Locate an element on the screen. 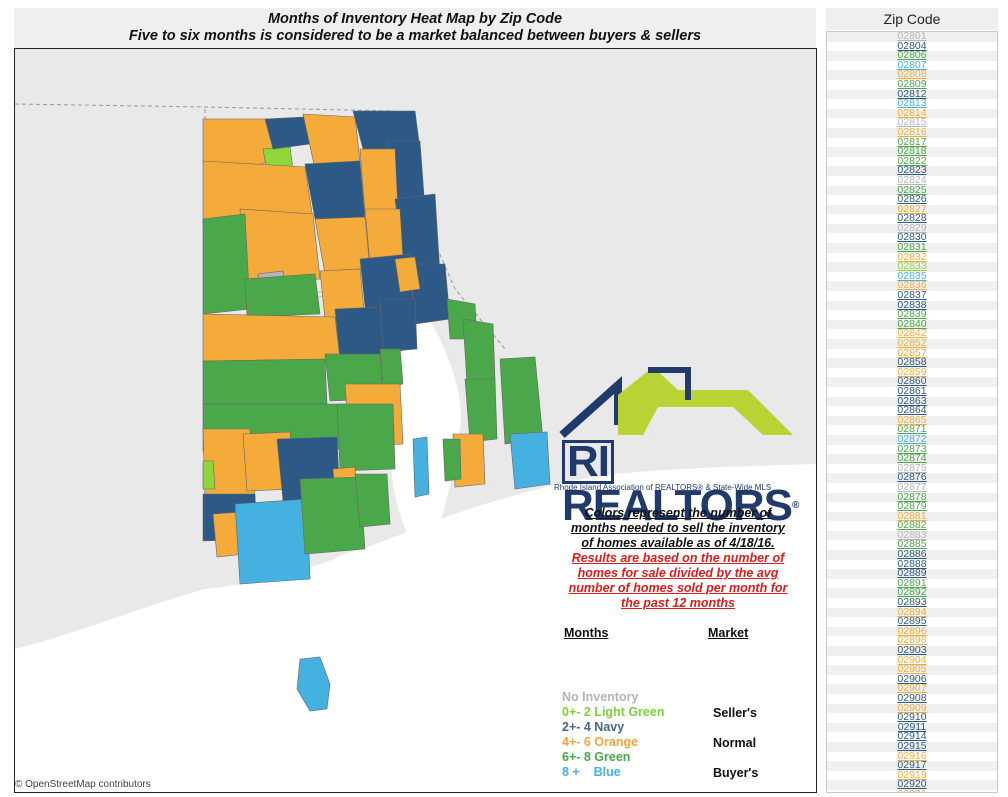 The height and width of the screenshot is (797, 1008). region-warwick is located at coordinates (391, 368).